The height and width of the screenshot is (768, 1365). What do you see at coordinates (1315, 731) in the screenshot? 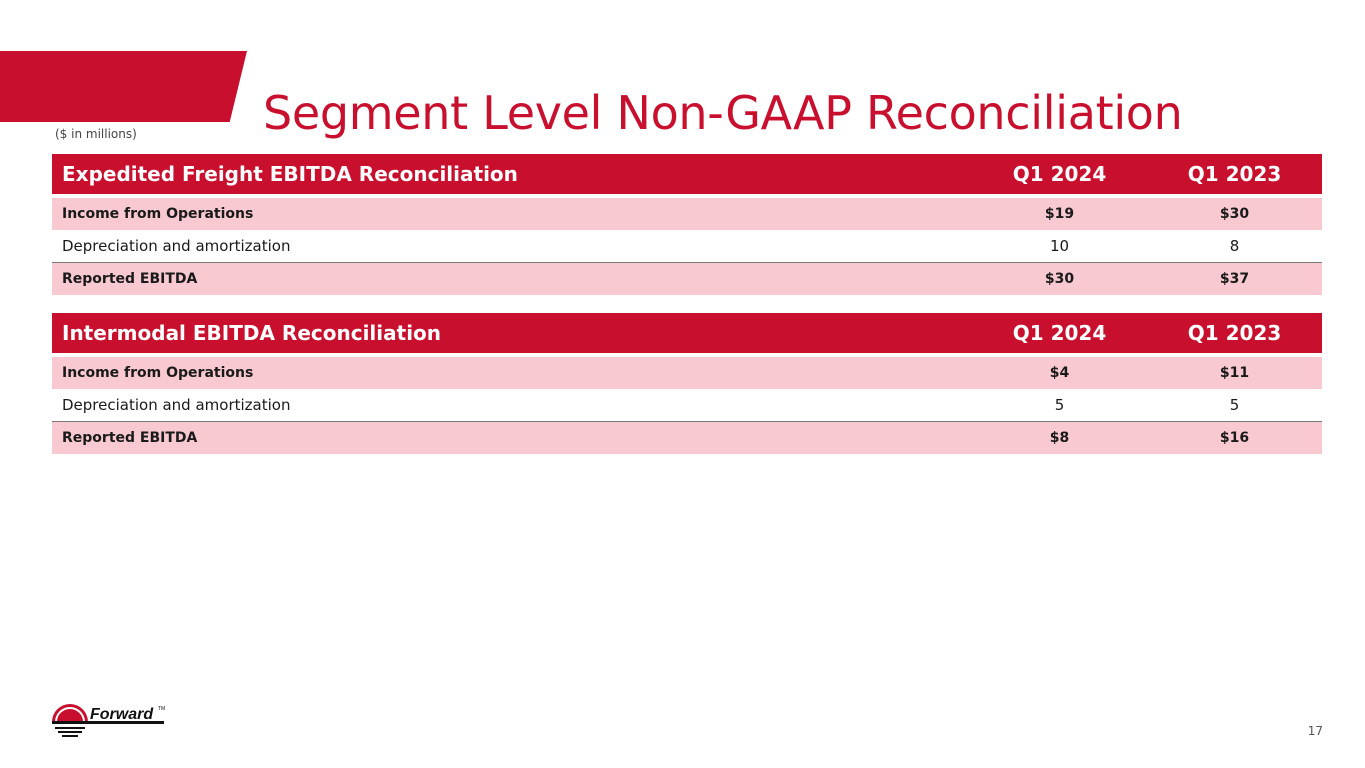
I see `page-number: 17` at bounding box center [1315, 731].